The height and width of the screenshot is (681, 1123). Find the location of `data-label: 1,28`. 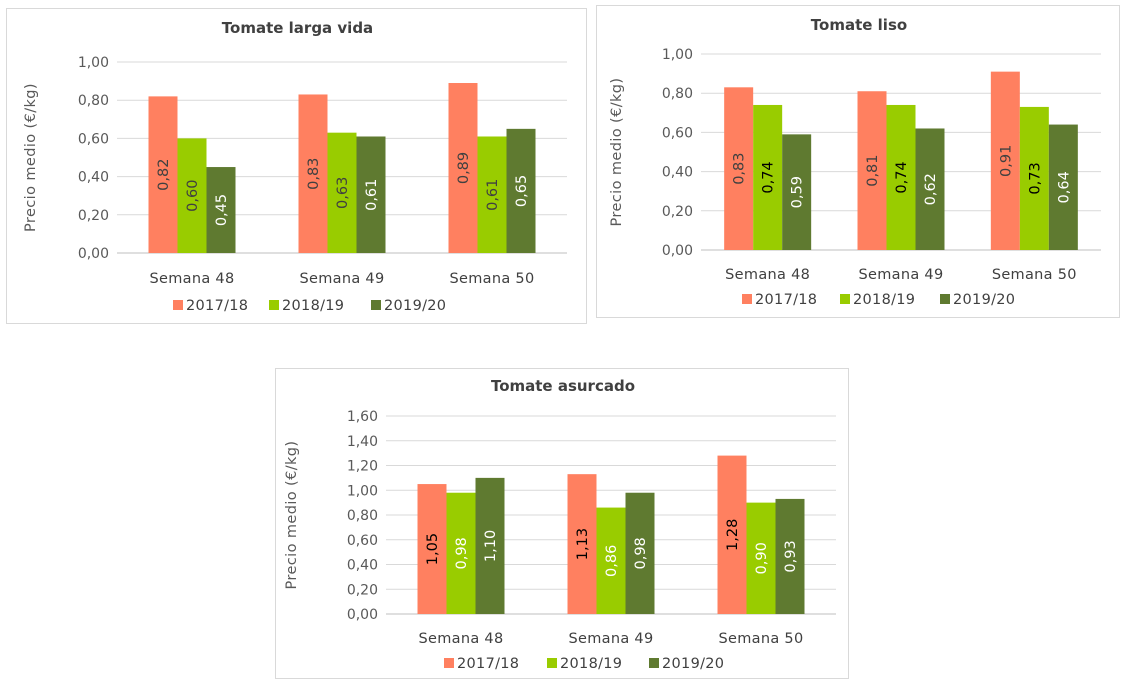

data-label: 1,28 is located at coordinates (733, 535).